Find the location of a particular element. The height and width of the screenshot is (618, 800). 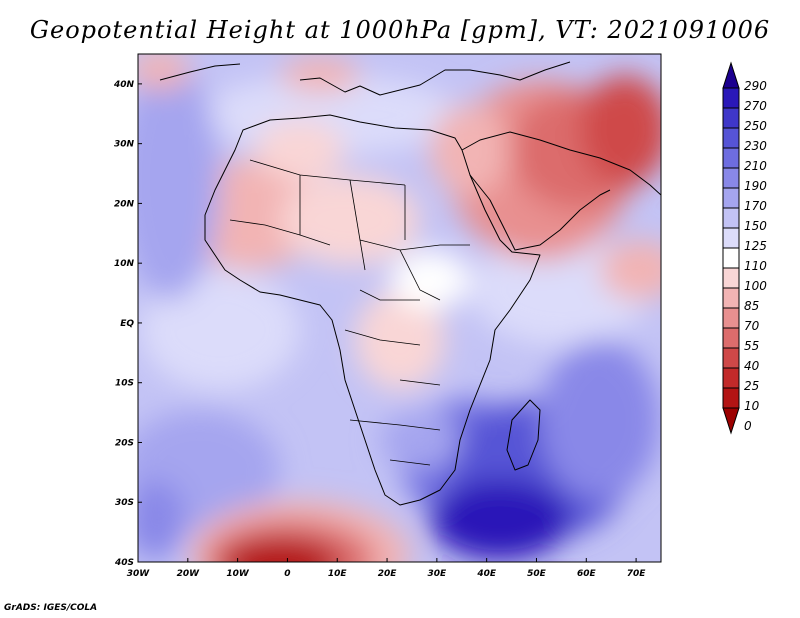

grads-credit: GrADS: IGES/COLA is located at coordinates (51, 608).